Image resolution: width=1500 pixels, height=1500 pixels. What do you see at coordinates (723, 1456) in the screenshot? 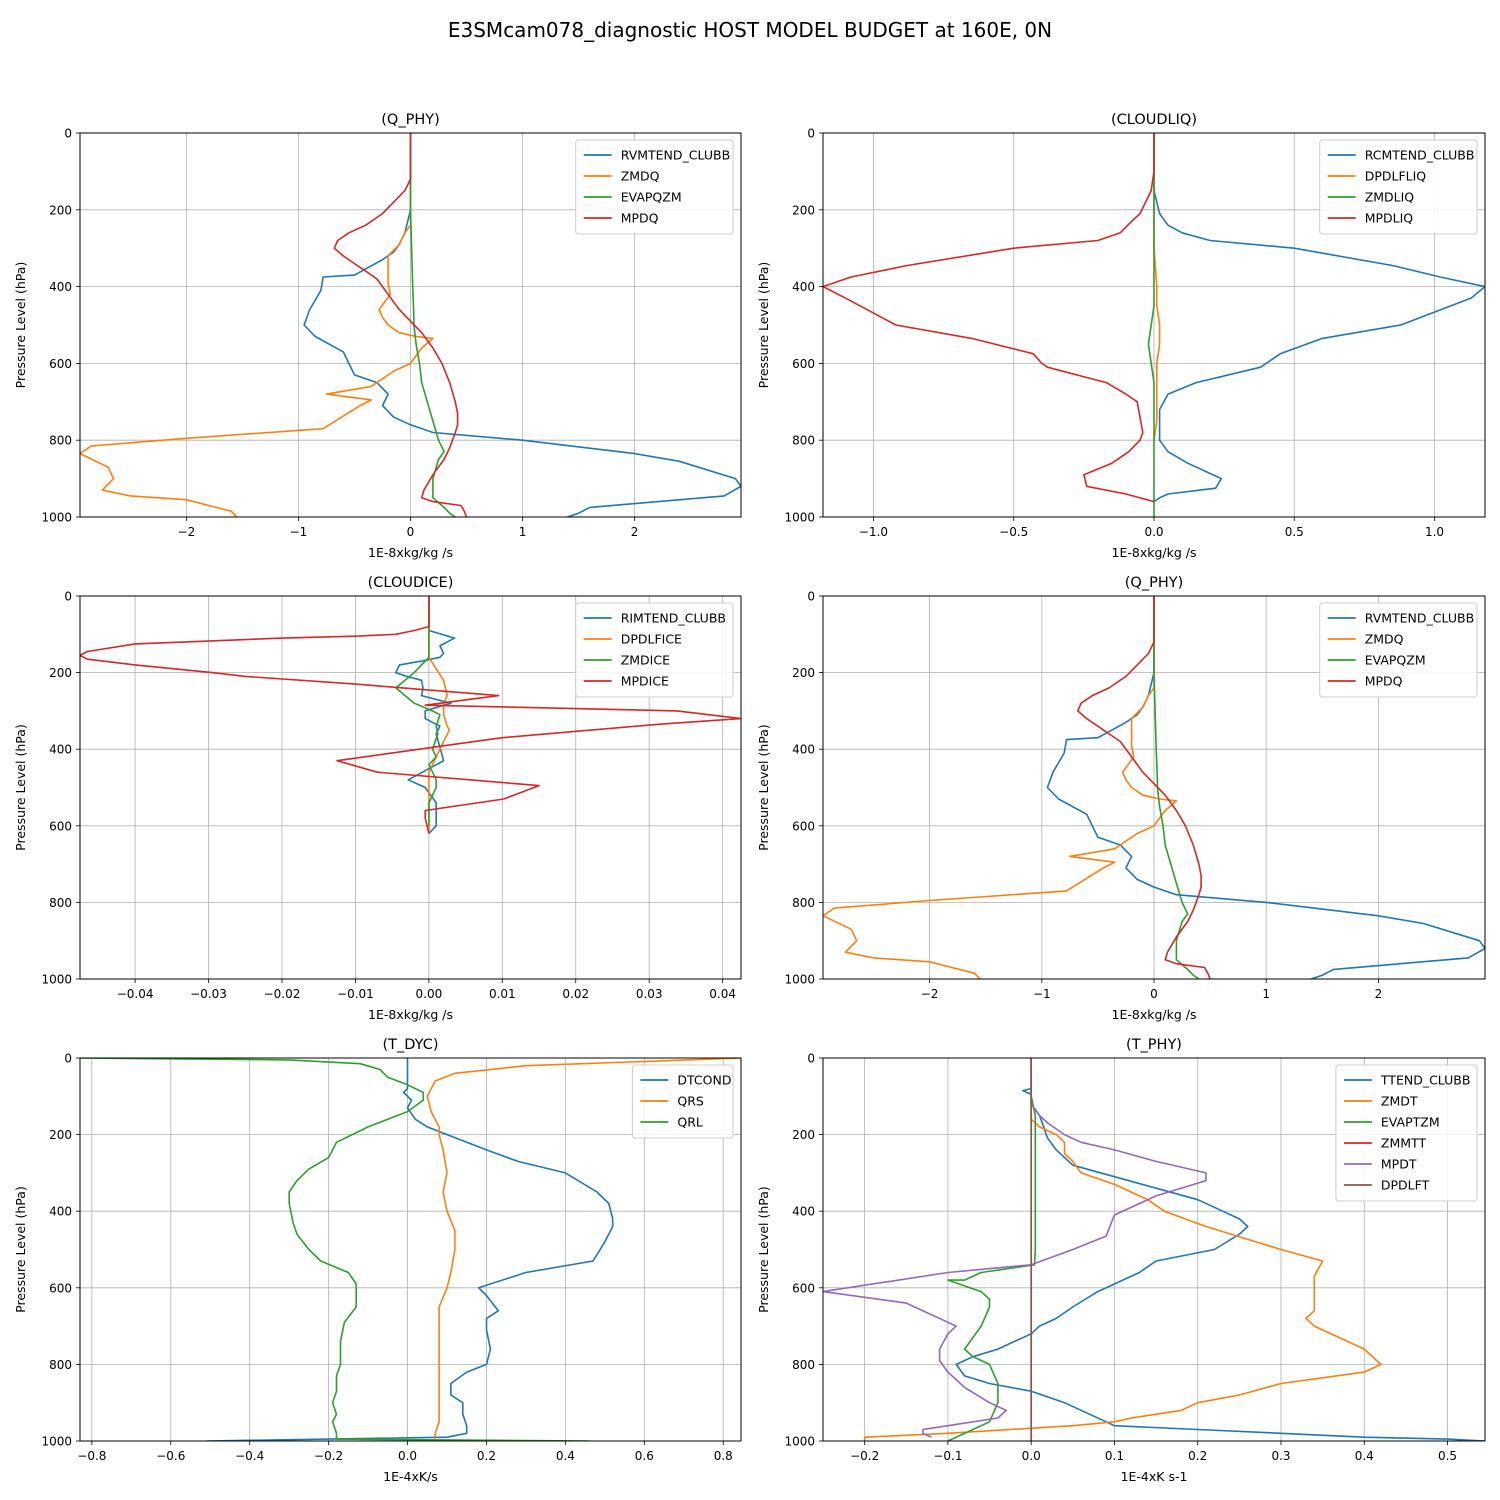
I see `x-tick-label: 0.8` at bounding box center [723, 1456].